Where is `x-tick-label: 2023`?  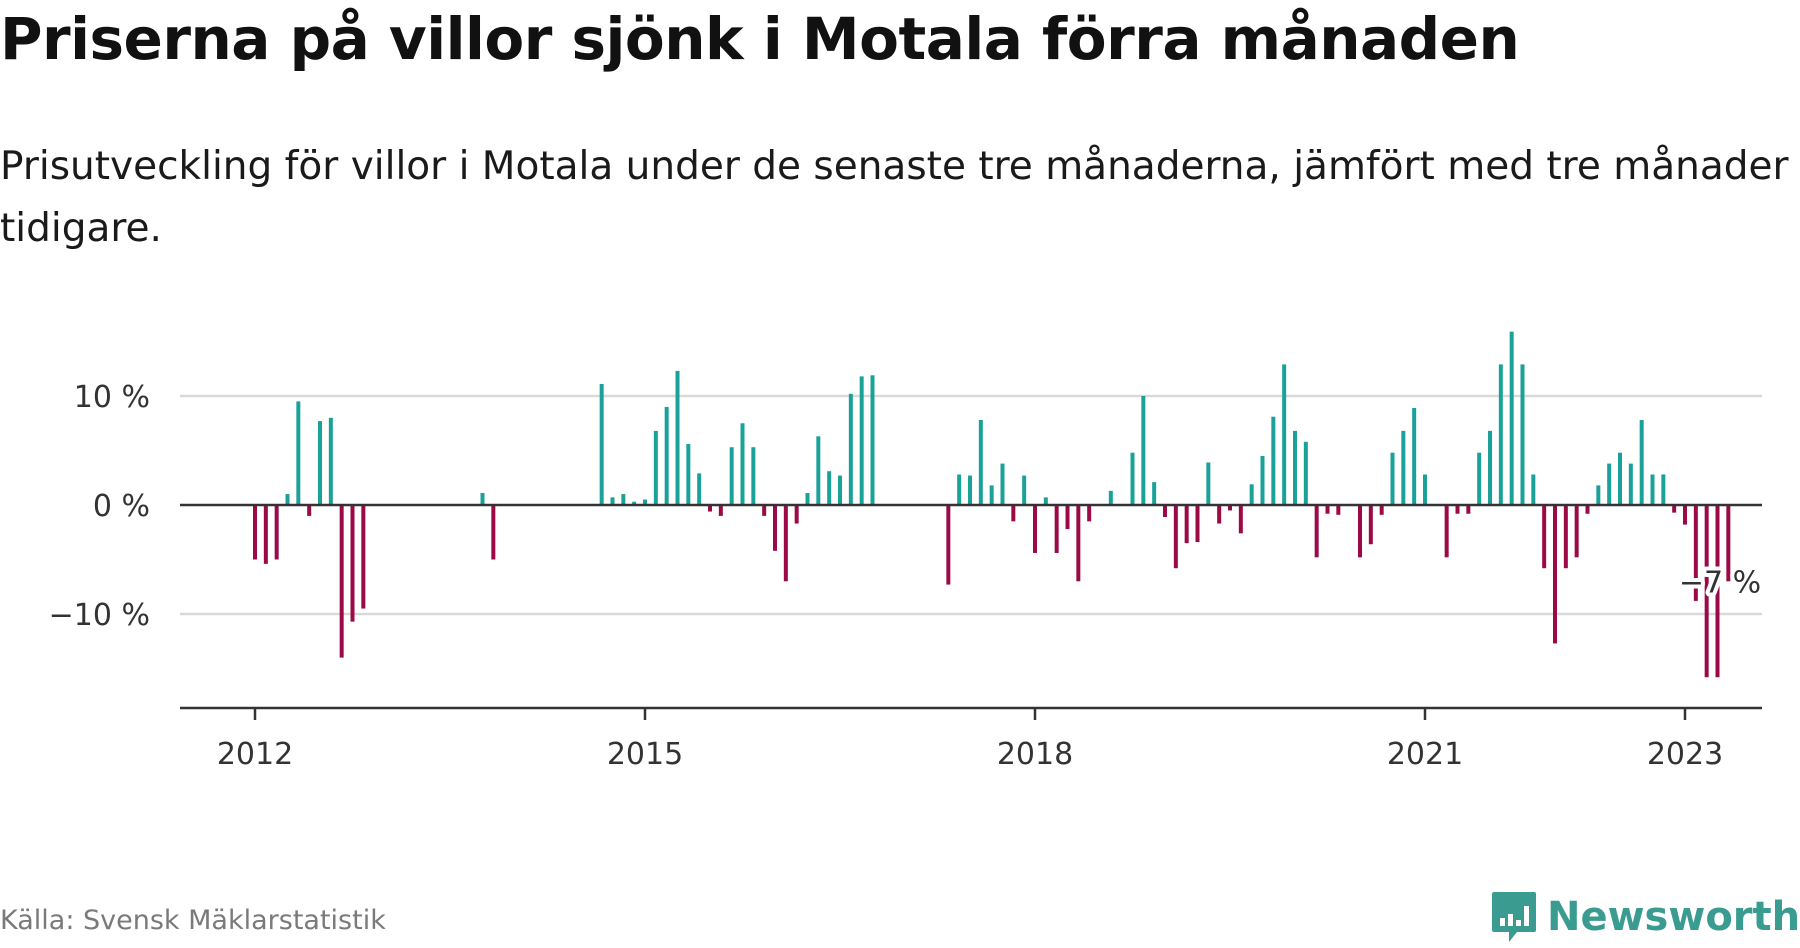
x-tick-label: 2023 is located at coordinates (1685, 754).